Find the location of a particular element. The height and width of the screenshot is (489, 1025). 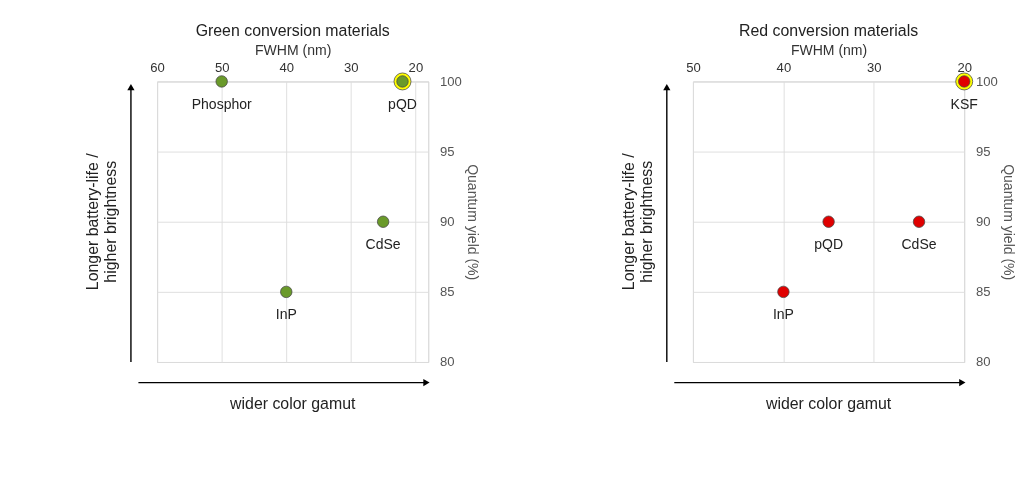

x-tick-label: 60 is located at coordinates (157, 67).